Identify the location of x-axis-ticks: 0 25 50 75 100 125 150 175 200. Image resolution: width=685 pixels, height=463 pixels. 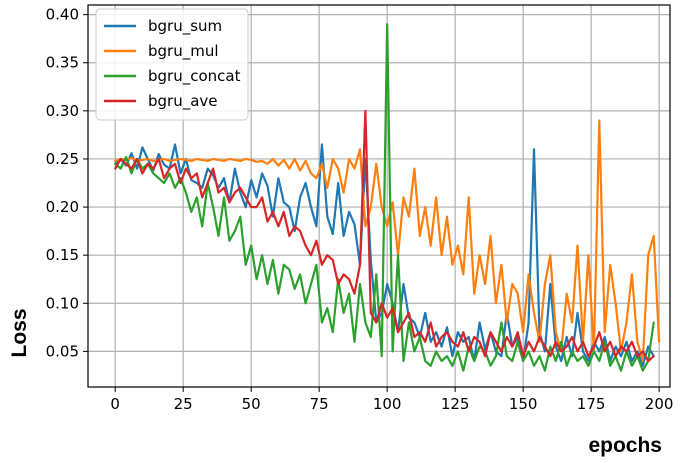
(391, 400).